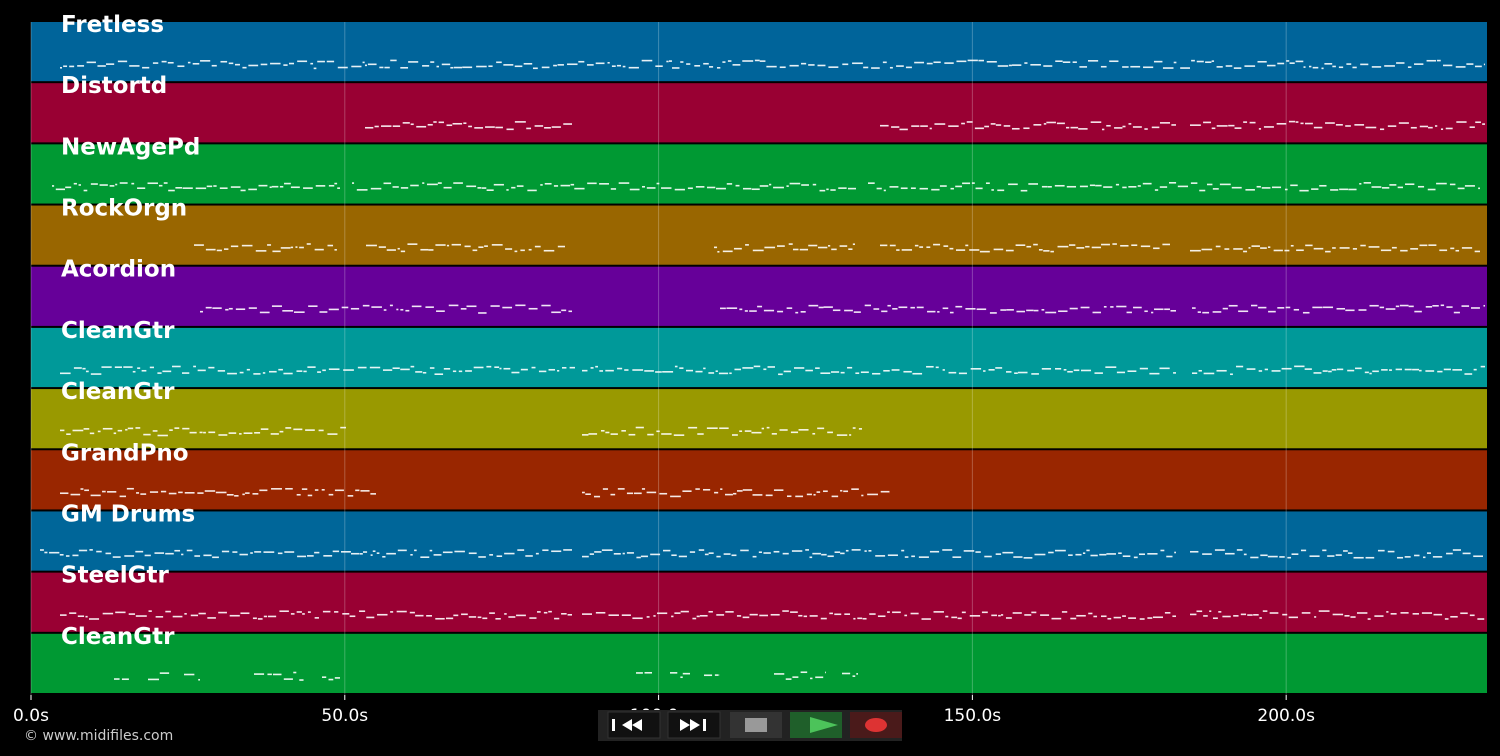  What do you see at coordinates (756, 725) in the screenshot?
I see `stop-button` at bounding box center [756, 725].